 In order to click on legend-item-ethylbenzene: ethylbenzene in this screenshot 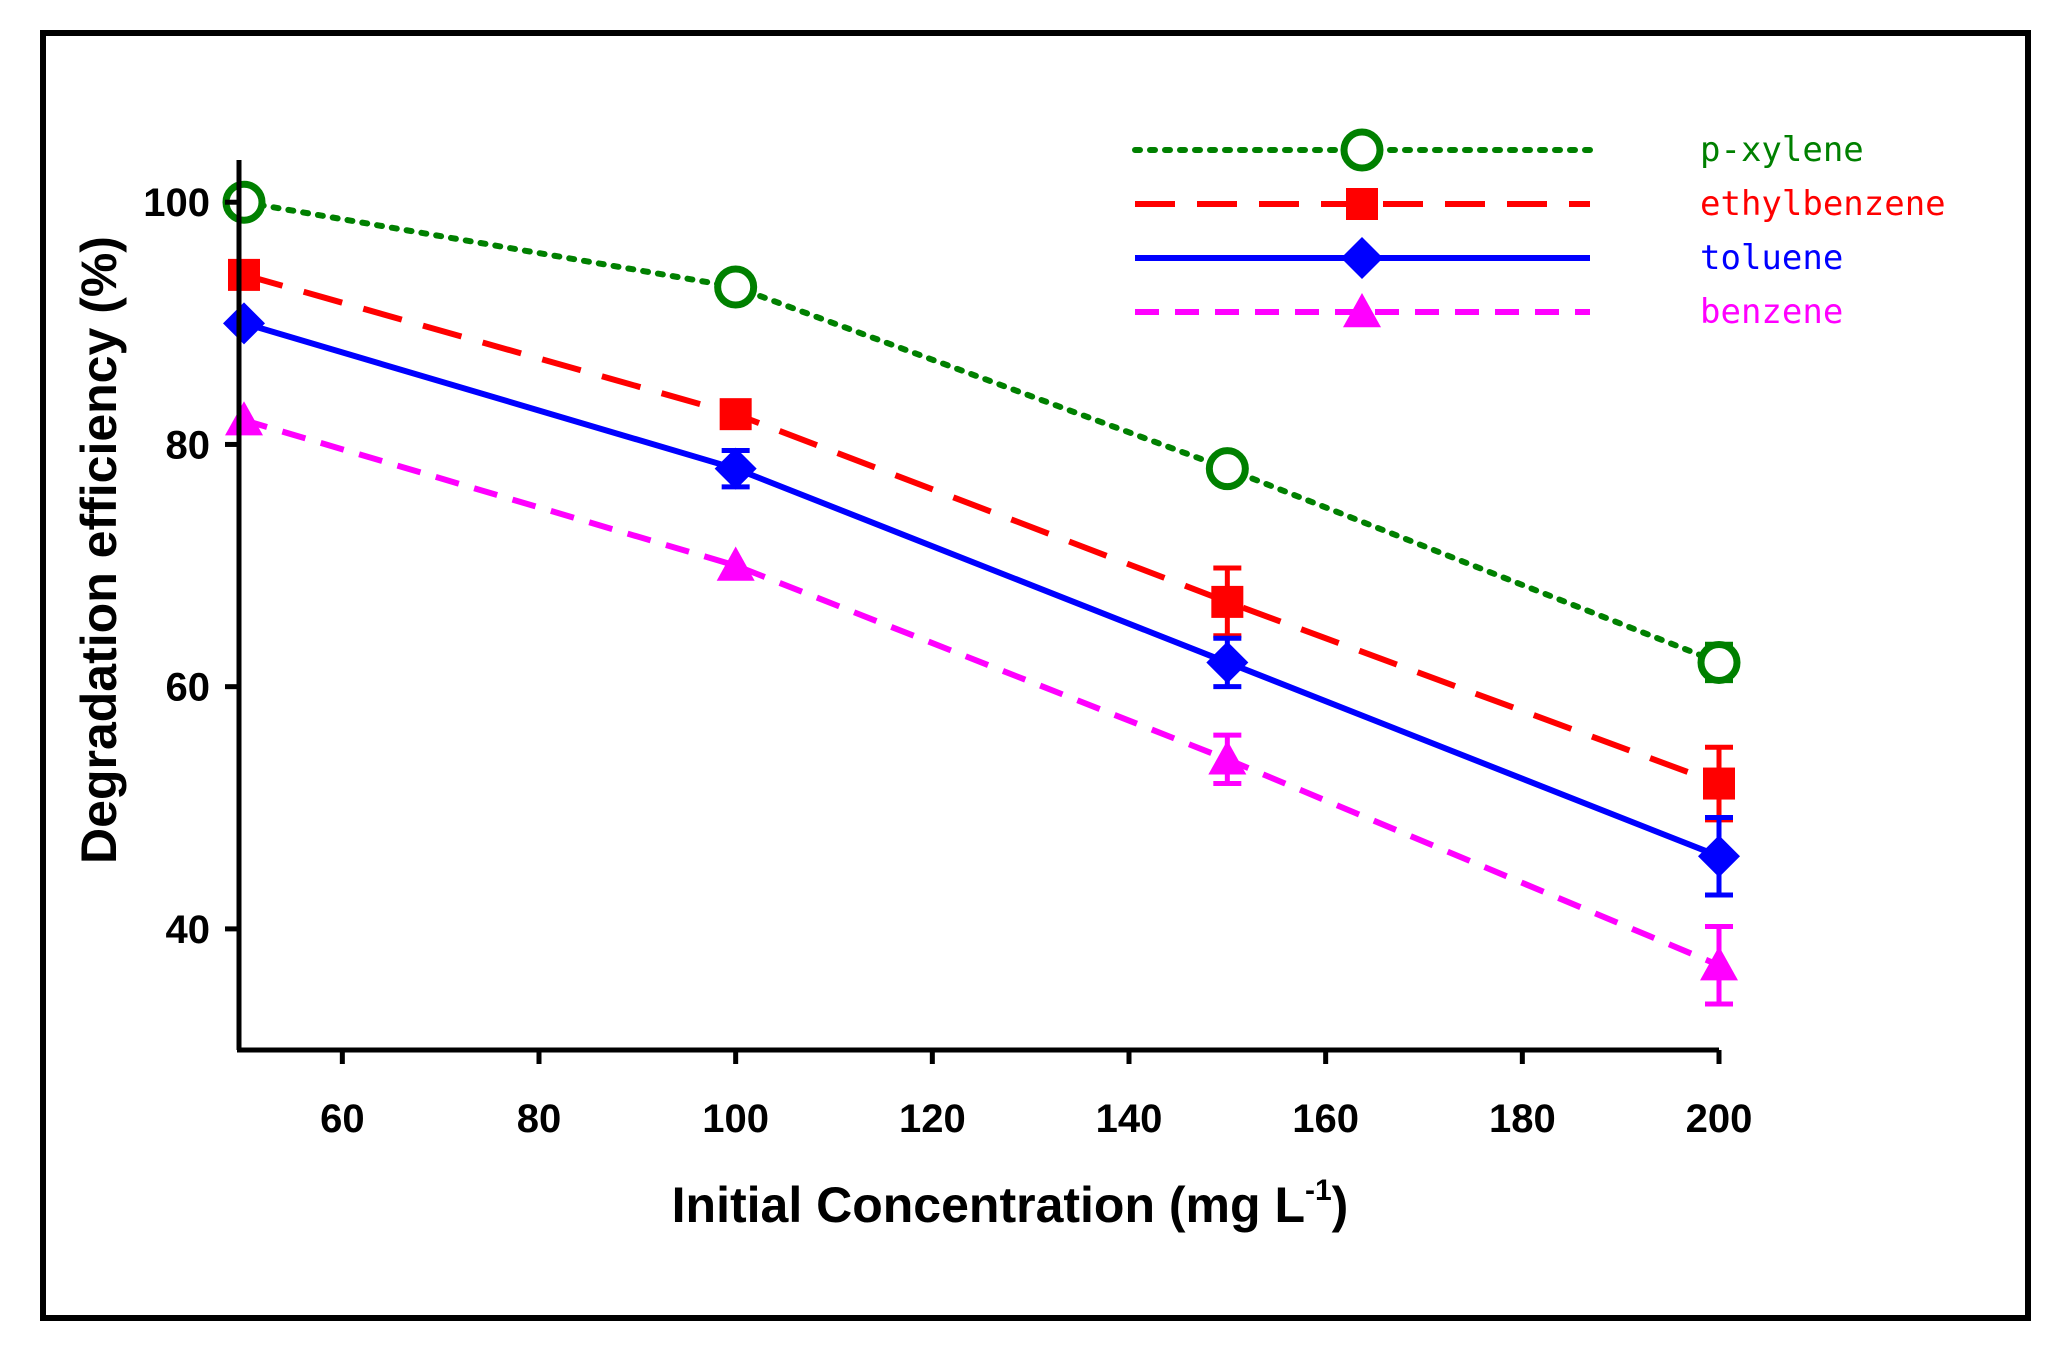, I will do `click(1540, 204)`.